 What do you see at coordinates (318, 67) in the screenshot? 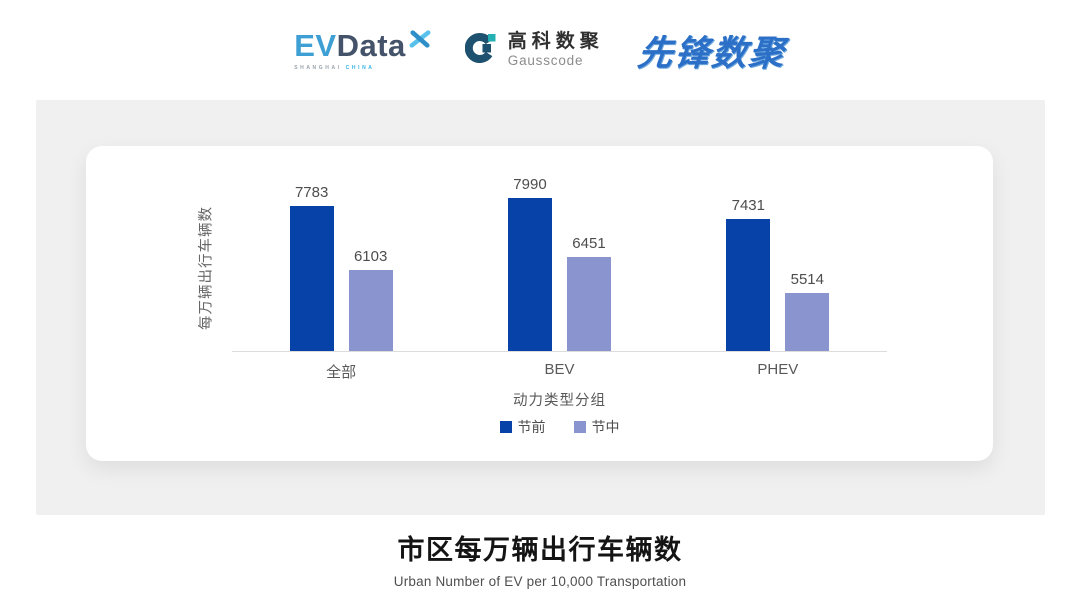
I see `evdata-subtitle-shanghai: SHANGHAI` at bounding box center [318, 67].